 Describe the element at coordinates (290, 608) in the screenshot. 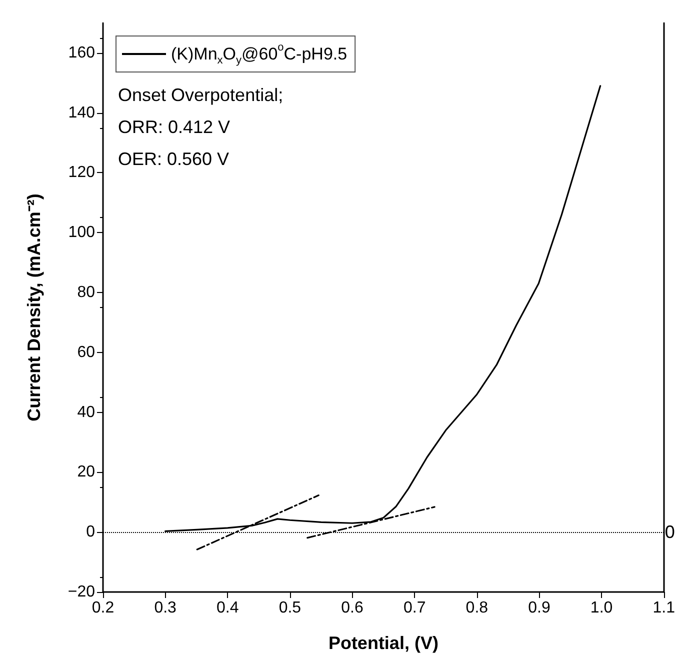

I see `x-tick-label: 0.5` at that location.